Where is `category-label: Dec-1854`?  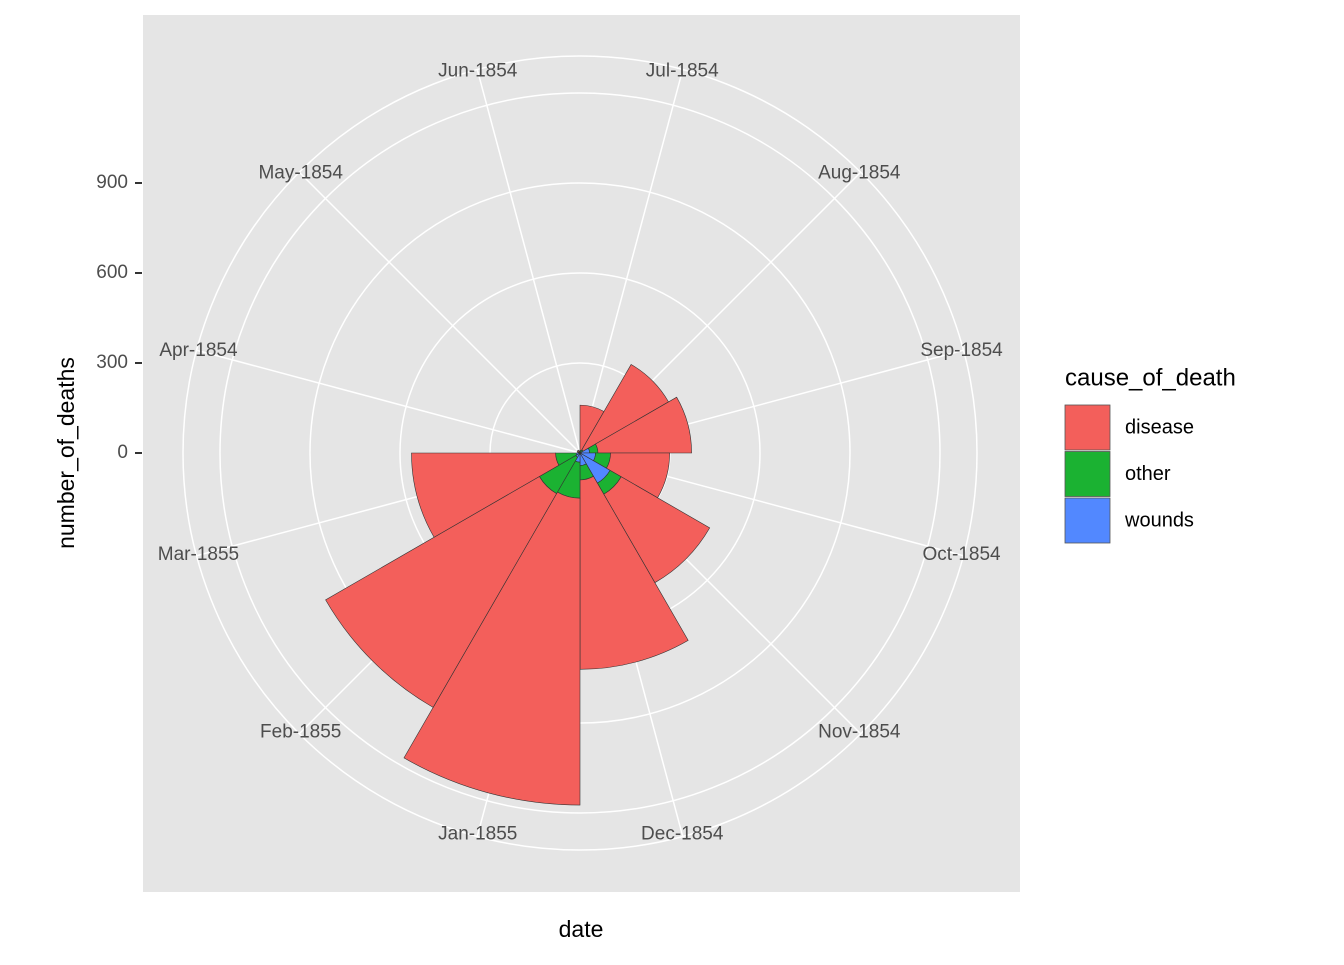
category-label: Dec-1854 is located at coordinates (682, 834).